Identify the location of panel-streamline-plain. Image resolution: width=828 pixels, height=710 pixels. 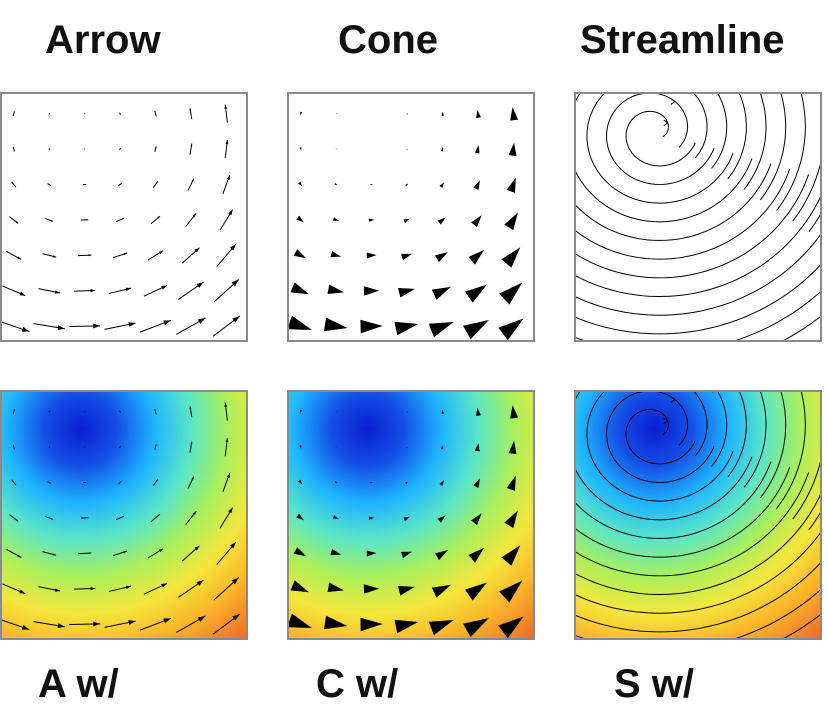
(698, 217).